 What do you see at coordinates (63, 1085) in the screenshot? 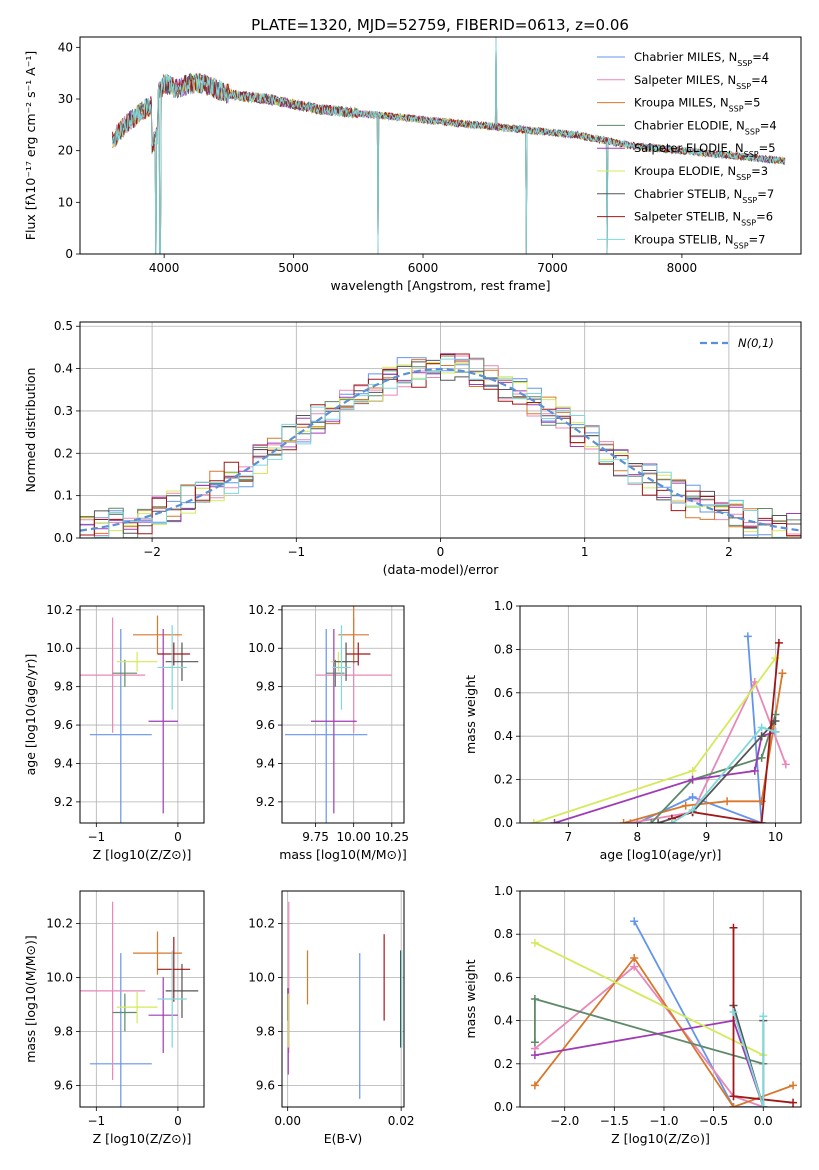
I see `mass-vs-Z-ytick-label: 9.6` at bounding box center [63, 1085].